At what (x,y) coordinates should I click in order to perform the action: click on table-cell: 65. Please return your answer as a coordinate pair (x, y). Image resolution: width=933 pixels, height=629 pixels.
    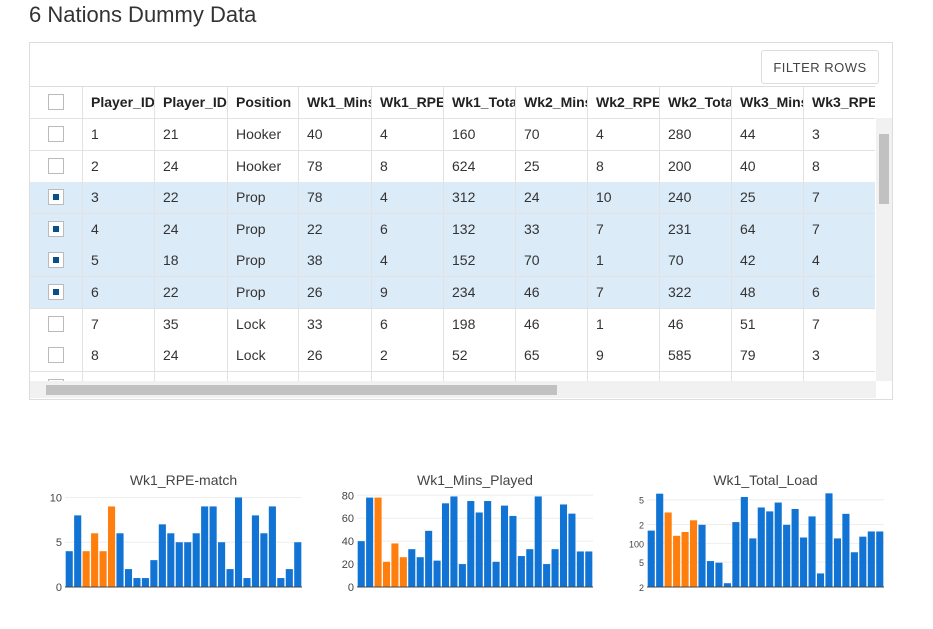
    Looking at the image, I should click on (552, 356).